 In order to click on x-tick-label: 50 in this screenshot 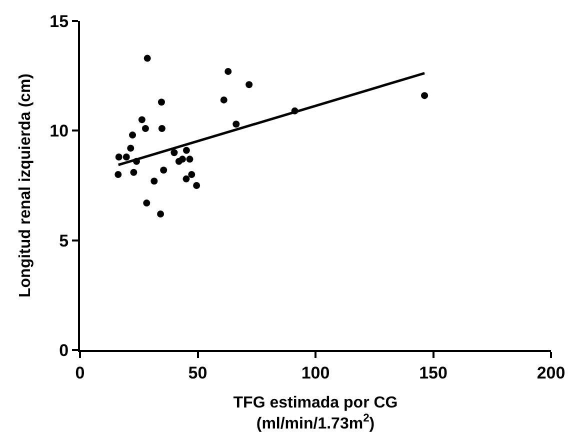, I will do `click(198, 372)`.